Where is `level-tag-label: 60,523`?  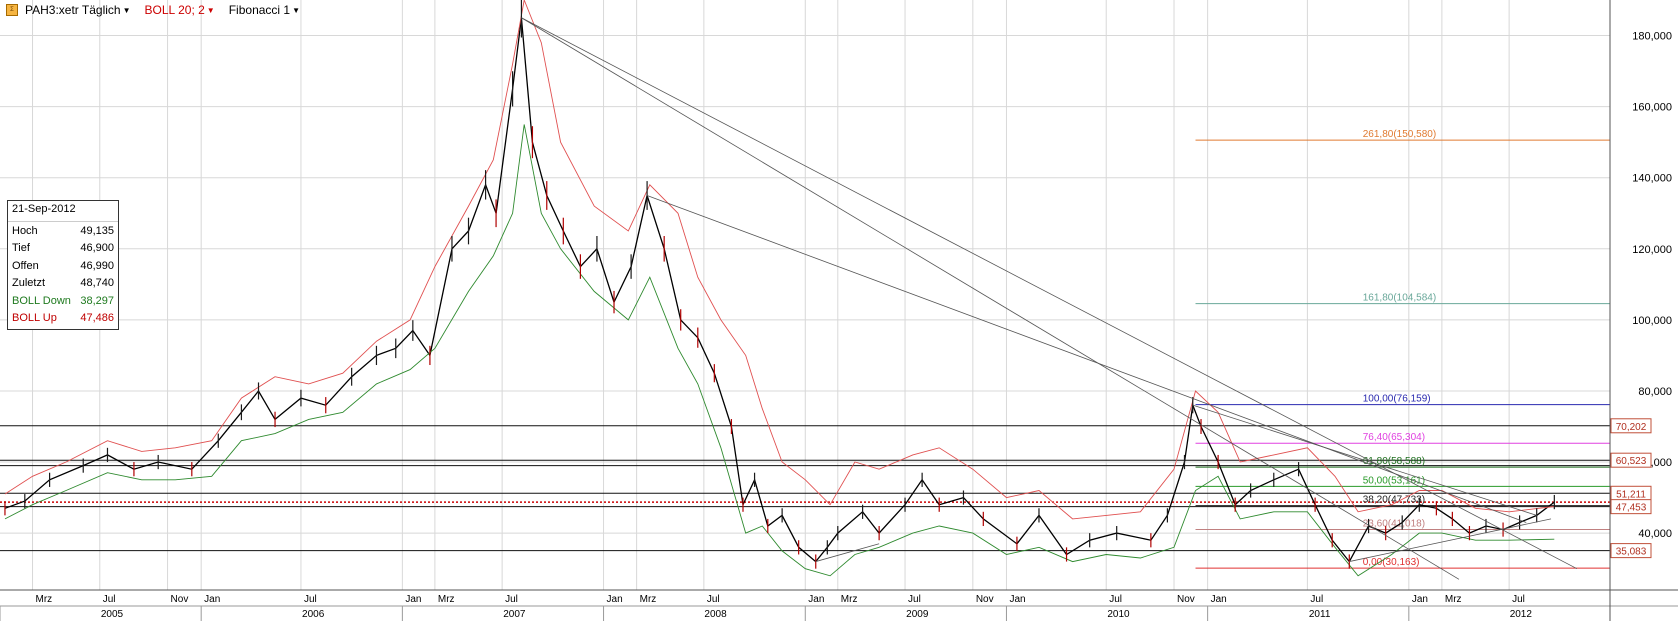
level-tag-label: 60,523 is located at coordinates (1631, 461).